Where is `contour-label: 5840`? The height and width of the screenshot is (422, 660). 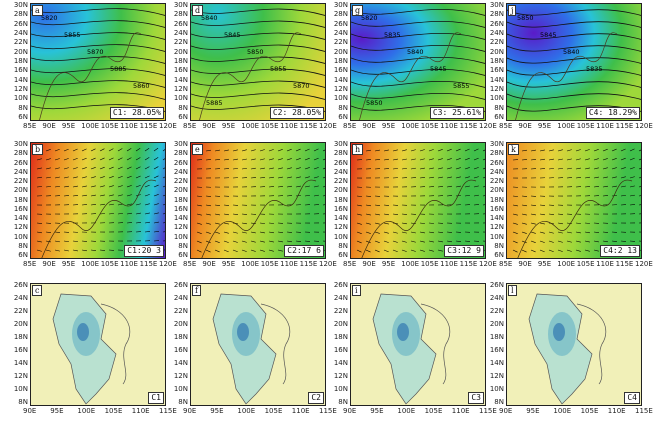 contour-label: 5840 is located at coordinates (415, 52).